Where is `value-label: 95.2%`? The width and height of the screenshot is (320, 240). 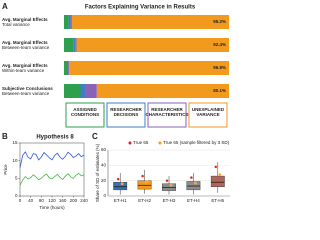
value-label: 95.2% is located at coordinates (219, 21).